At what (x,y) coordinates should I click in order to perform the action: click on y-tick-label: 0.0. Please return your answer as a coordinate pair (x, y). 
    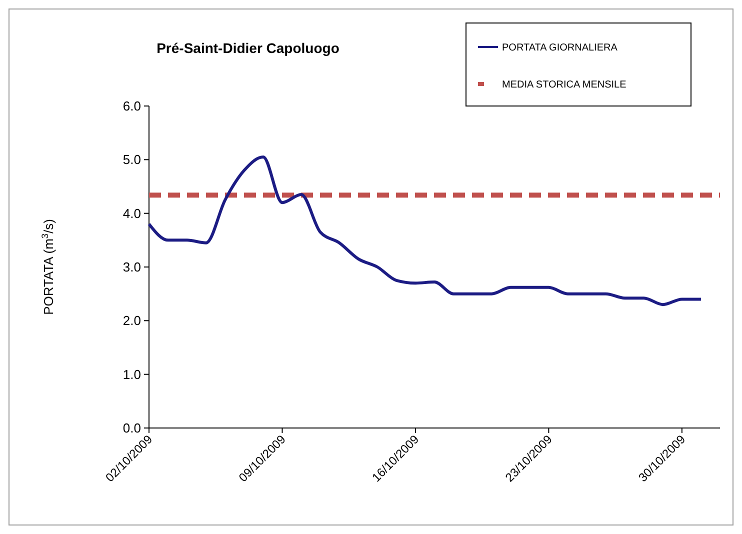
    Looking at the image, I should click on (131, 428).